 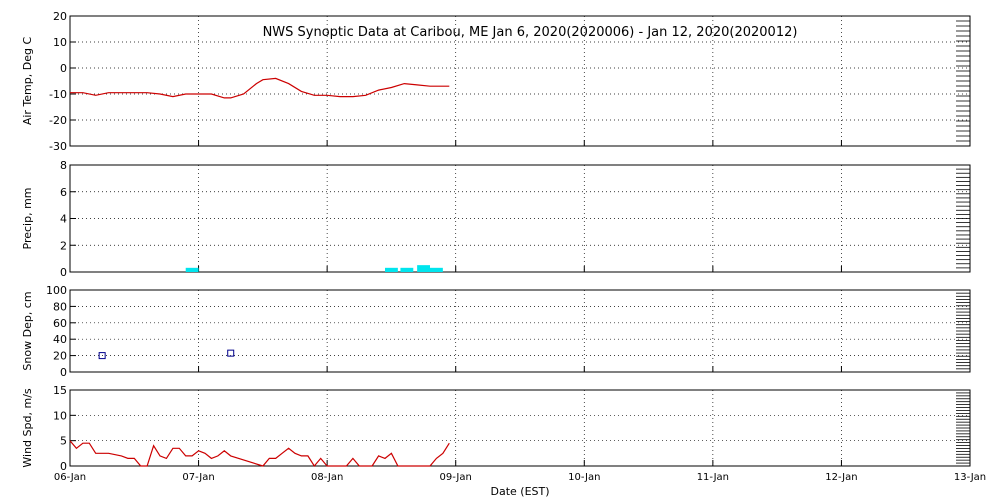 What do you see at coordinates (58, 94) in the screenshot?
I see `y-tick-label: -10` at bounding box center [58, 94].